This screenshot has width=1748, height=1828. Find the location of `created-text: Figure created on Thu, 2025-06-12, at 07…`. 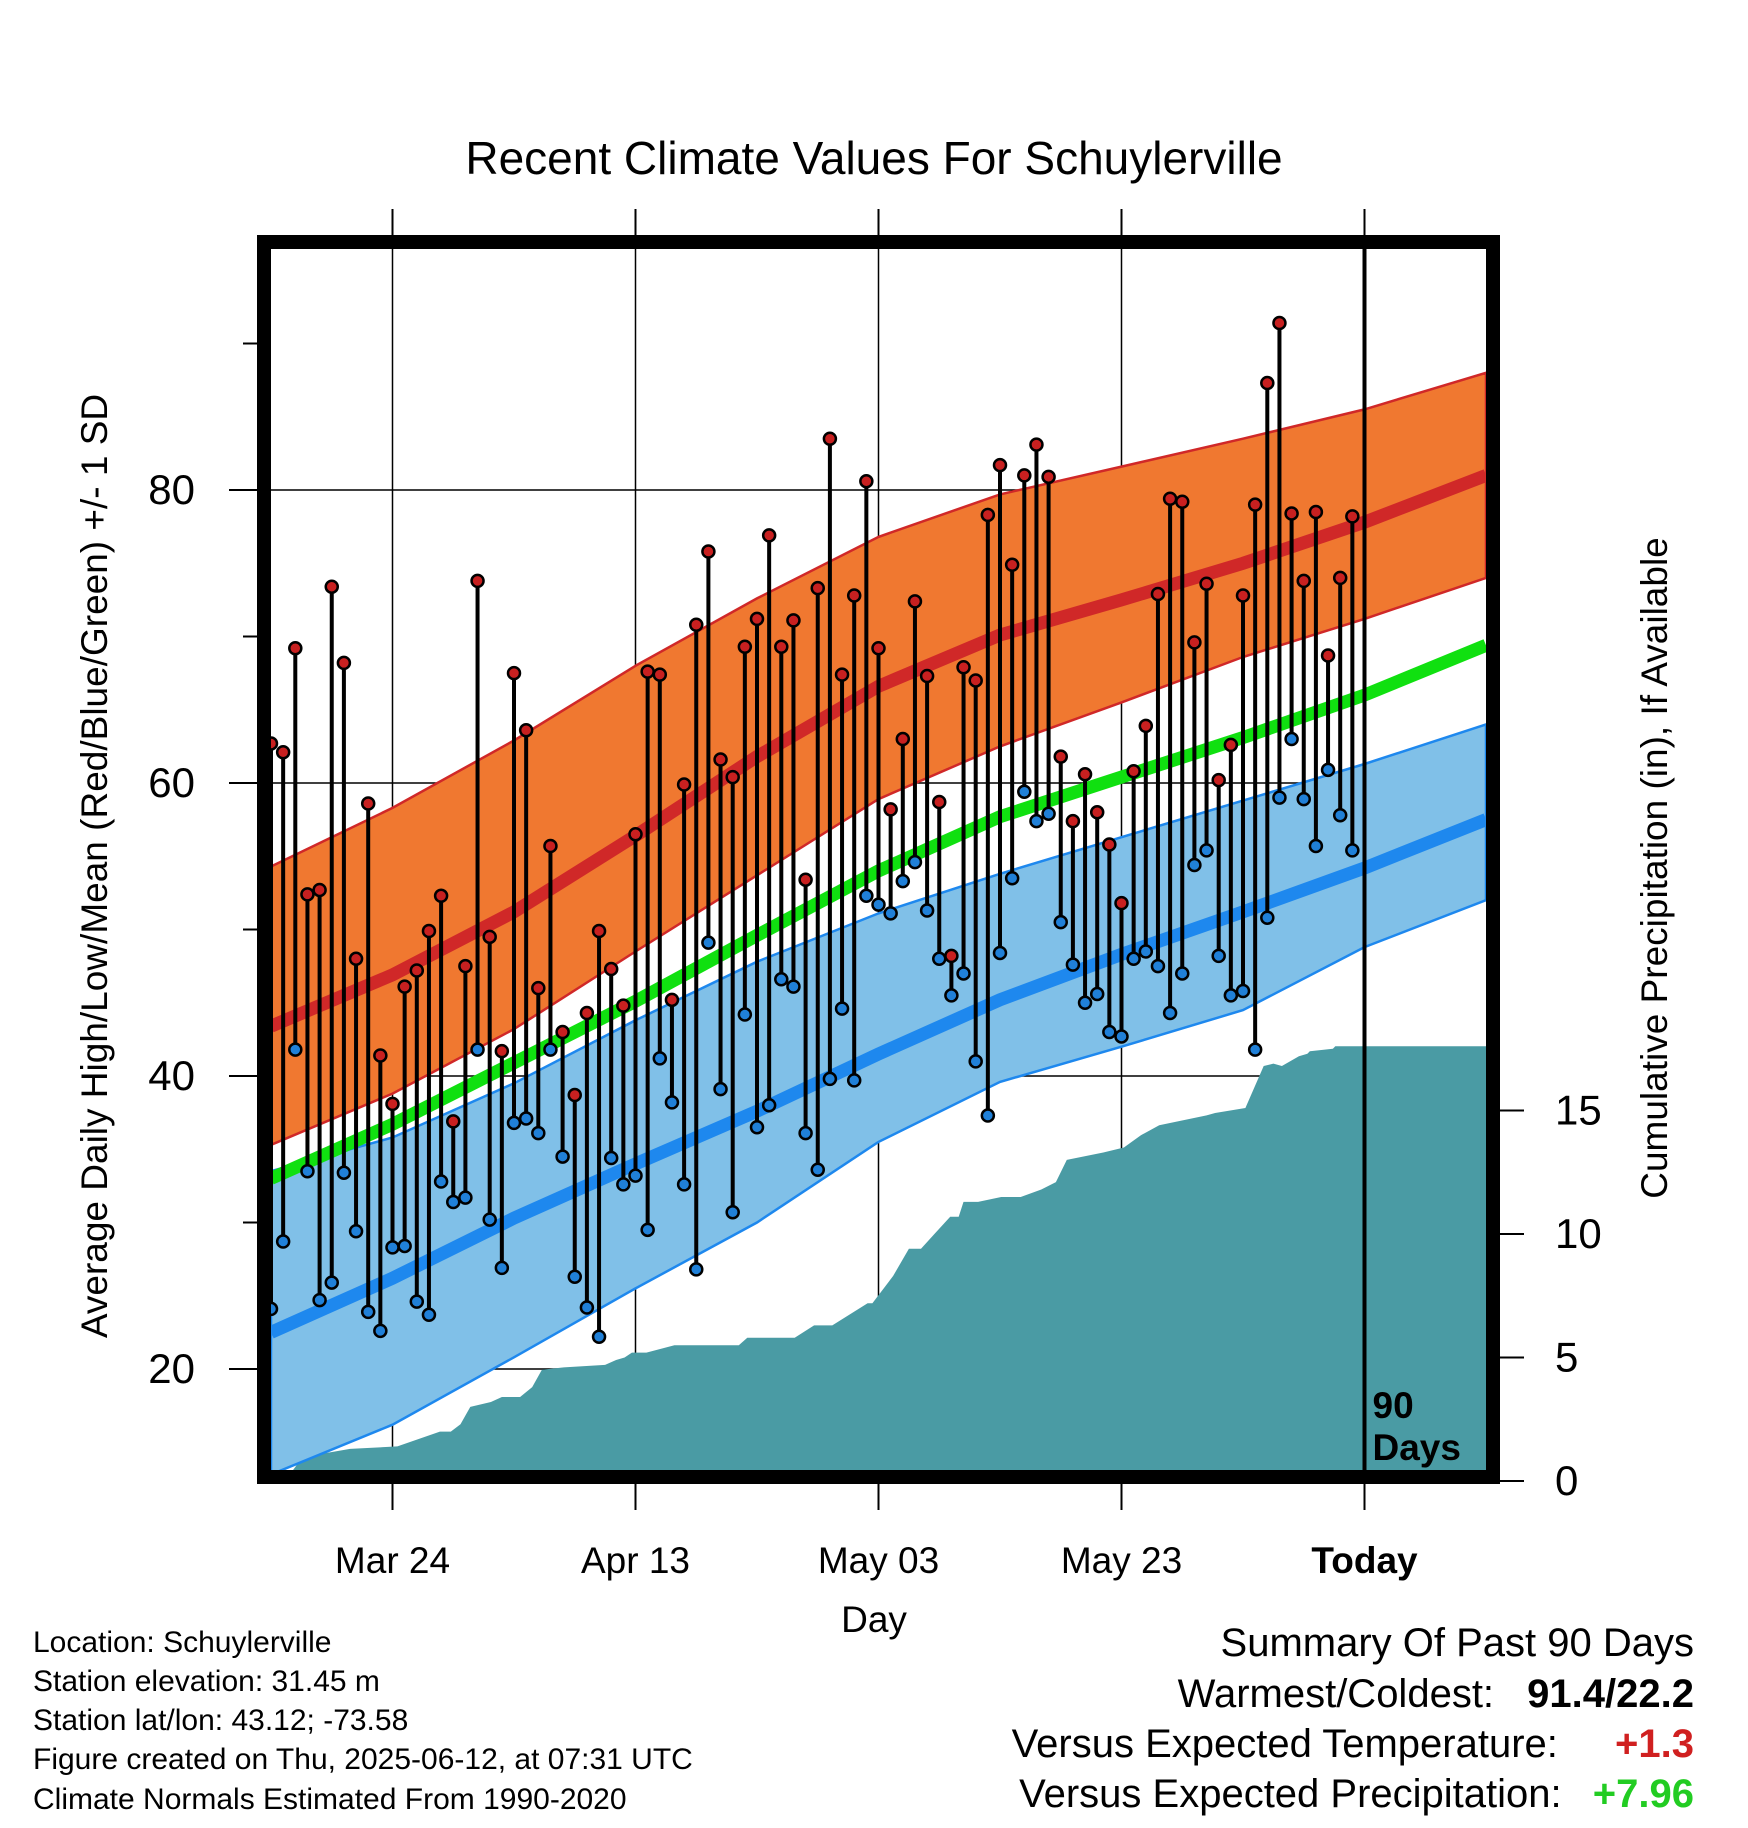

created-text: Figure created on Thu, 2025-06-12, at 07… is located at coordinates (363, 1759).